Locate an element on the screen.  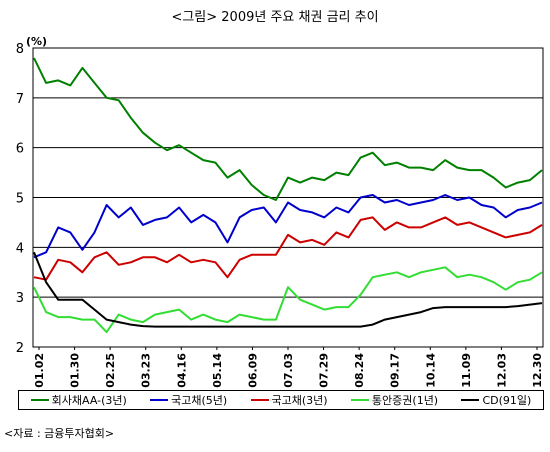
x-tick-label: 12.30 is located at coordinates (537, 370).